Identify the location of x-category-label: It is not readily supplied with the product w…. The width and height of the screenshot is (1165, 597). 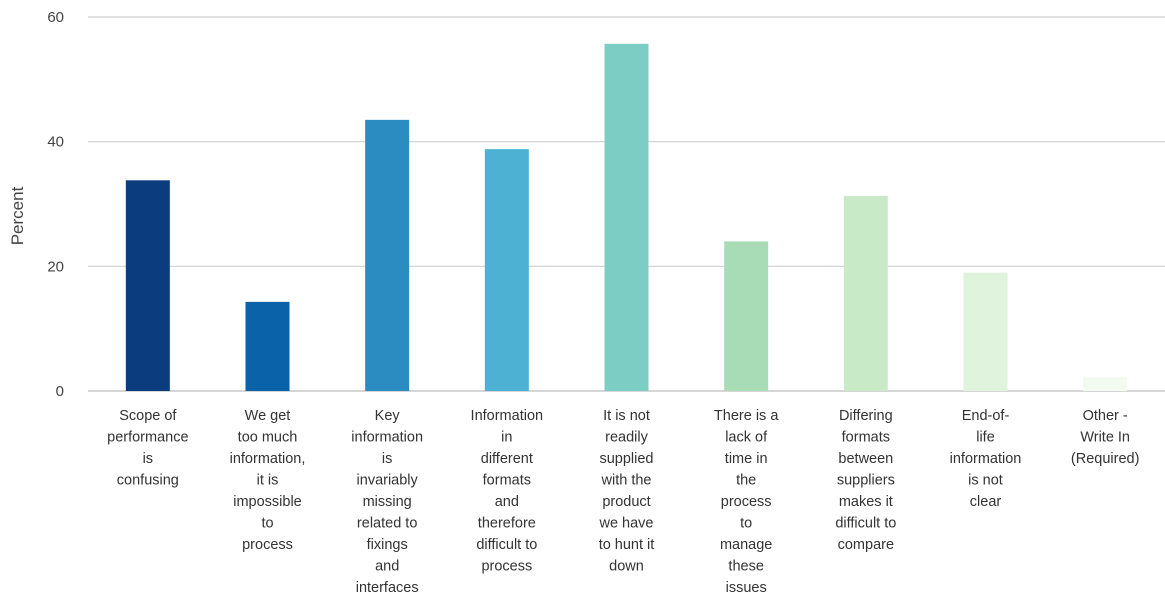
(626, 491).